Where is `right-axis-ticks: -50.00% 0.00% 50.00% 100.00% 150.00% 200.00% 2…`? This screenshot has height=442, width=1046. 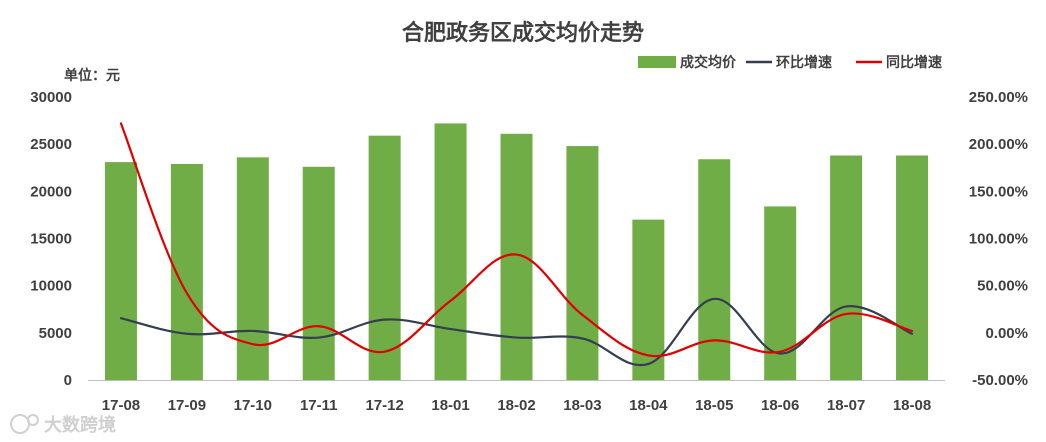 right-axis-ticks: -50.00% 0.00% 50.00% 100.00% 150.00% 200.00% 2… is located at coordinates (998, 239).